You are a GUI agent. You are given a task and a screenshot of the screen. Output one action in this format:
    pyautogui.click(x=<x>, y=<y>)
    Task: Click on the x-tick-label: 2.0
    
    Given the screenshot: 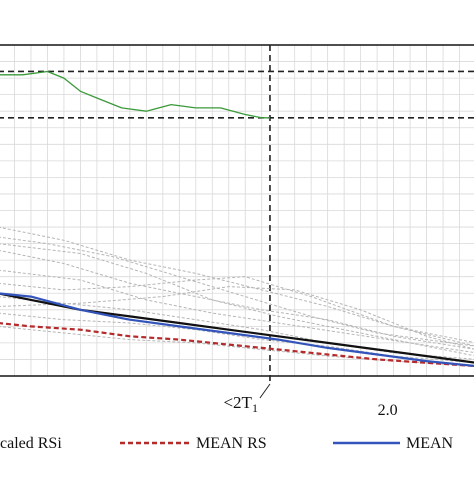 What is the action you would take?
    pyautogui.click(x=388, y=410)
    